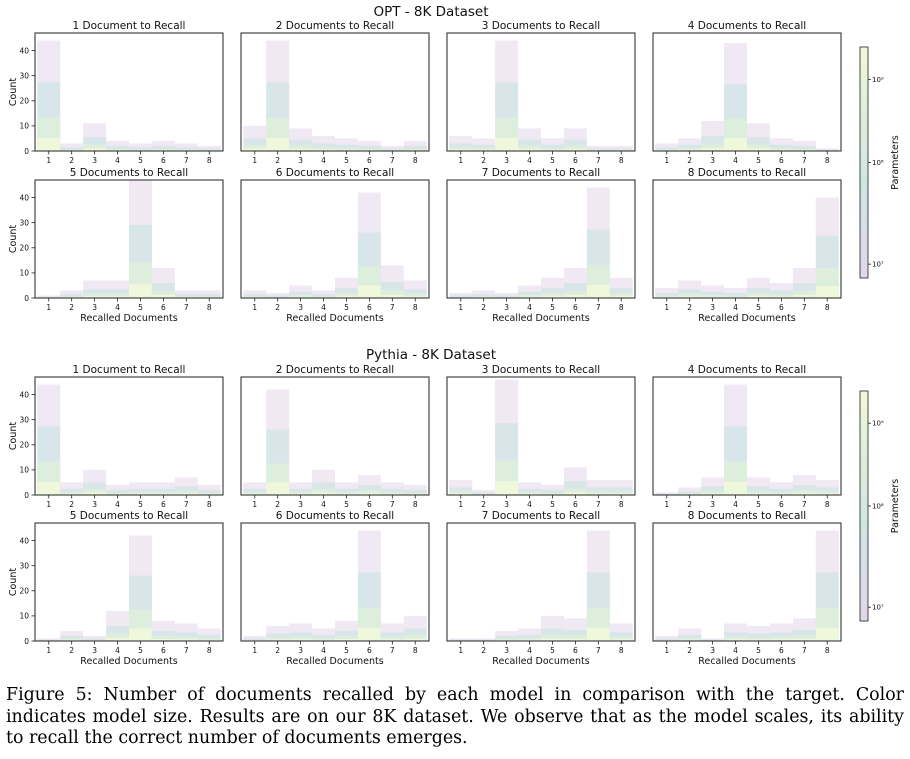  What do you see at coordinates (878, 507) in the screenshot?
I see `colorbar-tick-label: 10⁸` at bounding box center [878, 507].